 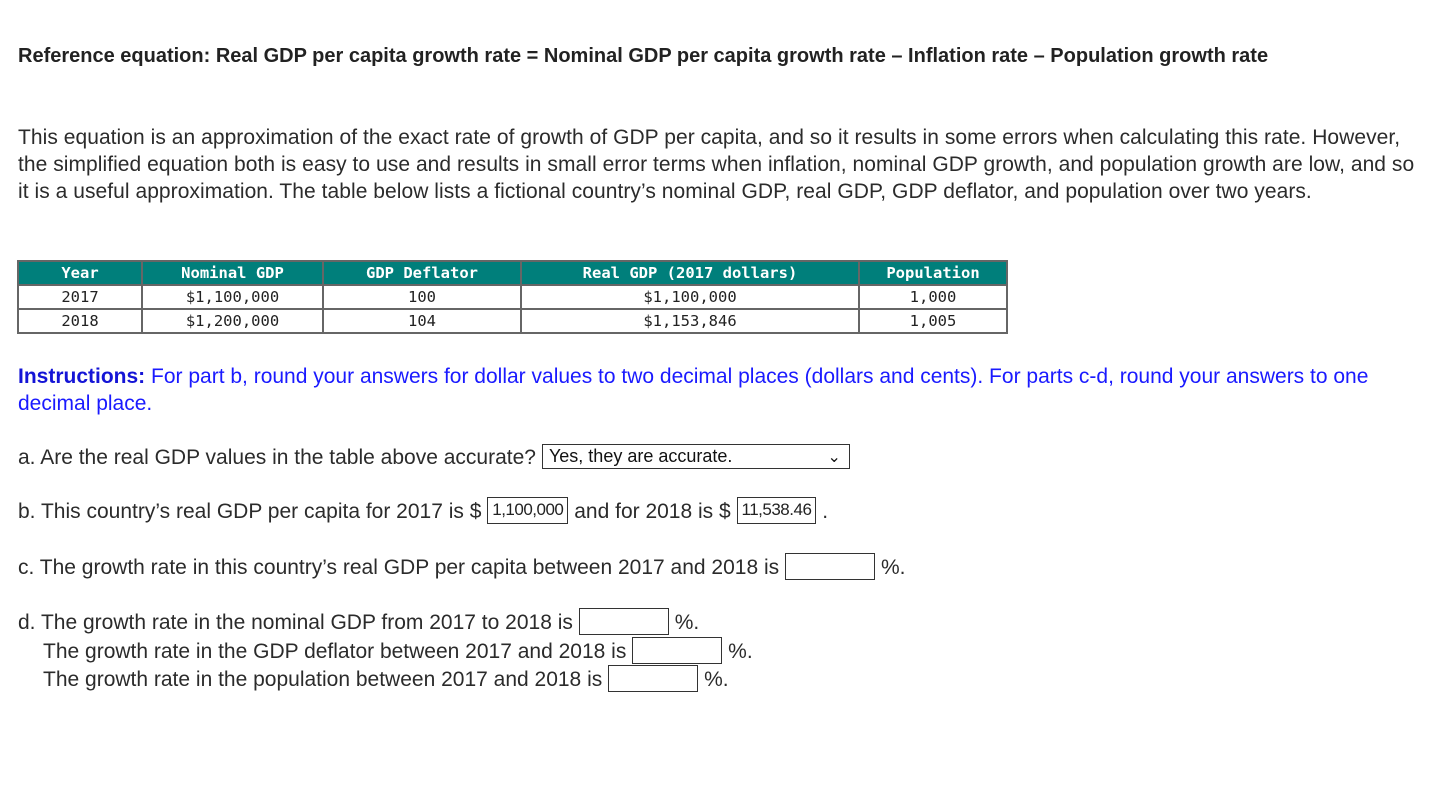 What do you see at coordinates (652, 511) in the screenshot?
I see `question-b-prompt-mid: and for 2018 is $` at bounding box center [652, 511].